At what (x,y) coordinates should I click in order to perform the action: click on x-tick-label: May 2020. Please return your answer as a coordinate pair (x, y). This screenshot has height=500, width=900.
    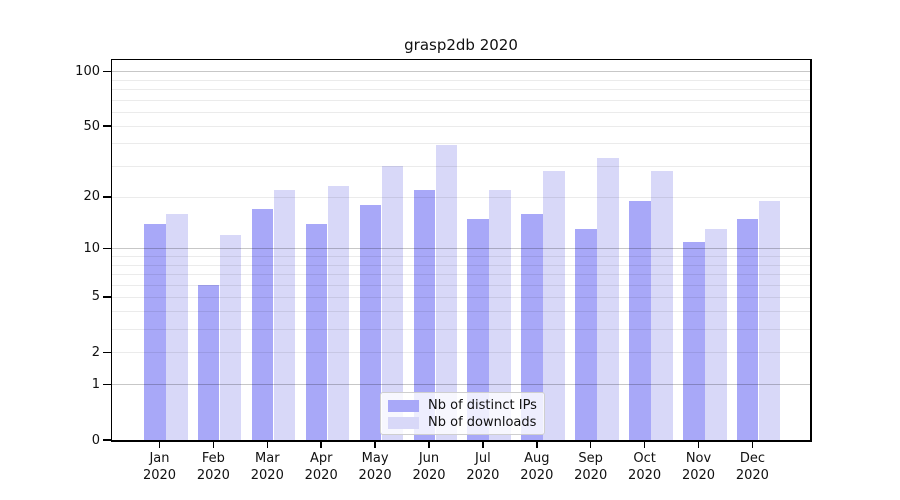
    Looking at the image, I should click on (375, 467).